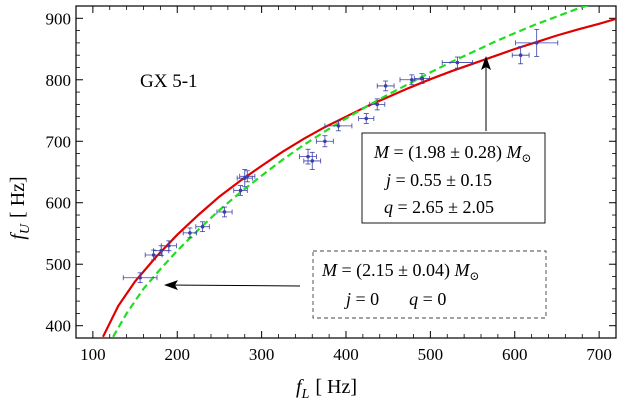 This screenshot has width=623, height=405. I want to click on y-tick-label: 700, so click(59, 141).